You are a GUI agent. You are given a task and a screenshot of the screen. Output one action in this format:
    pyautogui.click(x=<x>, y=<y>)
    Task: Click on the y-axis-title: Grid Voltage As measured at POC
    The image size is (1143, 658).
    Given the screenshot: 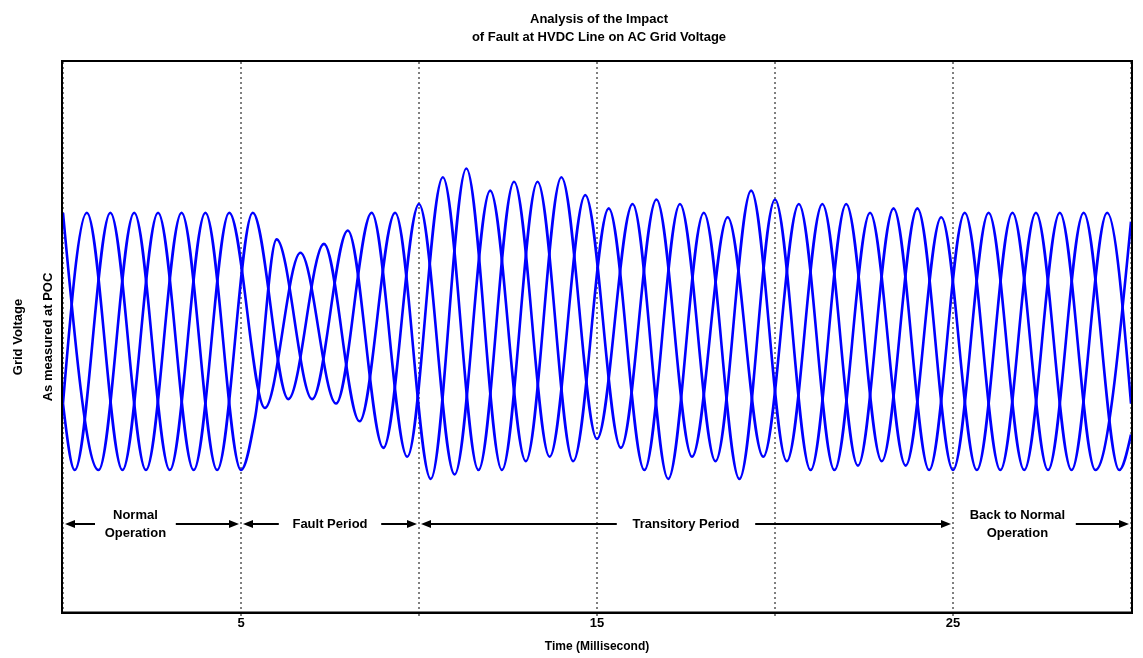 What is the action you would take?
    pyautogui.click(x=32, y=337)
    